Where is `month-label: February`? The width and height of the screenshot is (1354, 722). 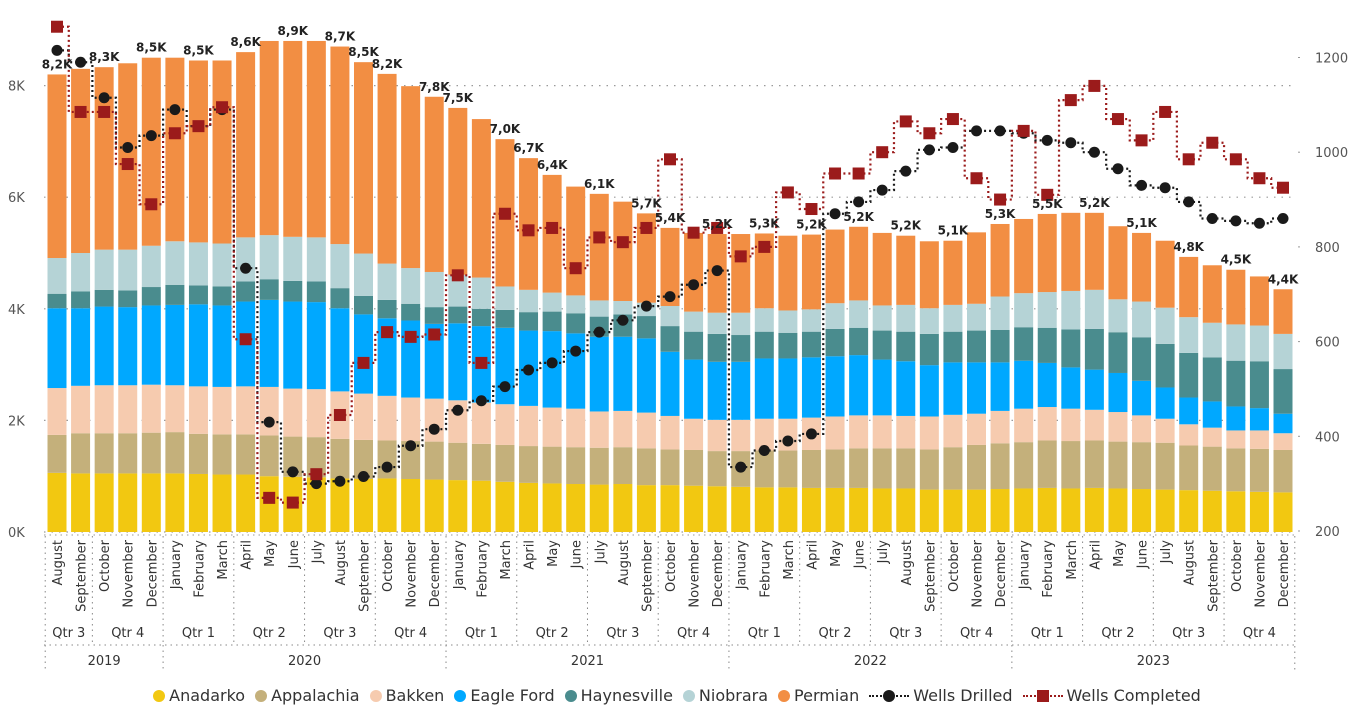 month-label: February is located at coordinates (199, 569).